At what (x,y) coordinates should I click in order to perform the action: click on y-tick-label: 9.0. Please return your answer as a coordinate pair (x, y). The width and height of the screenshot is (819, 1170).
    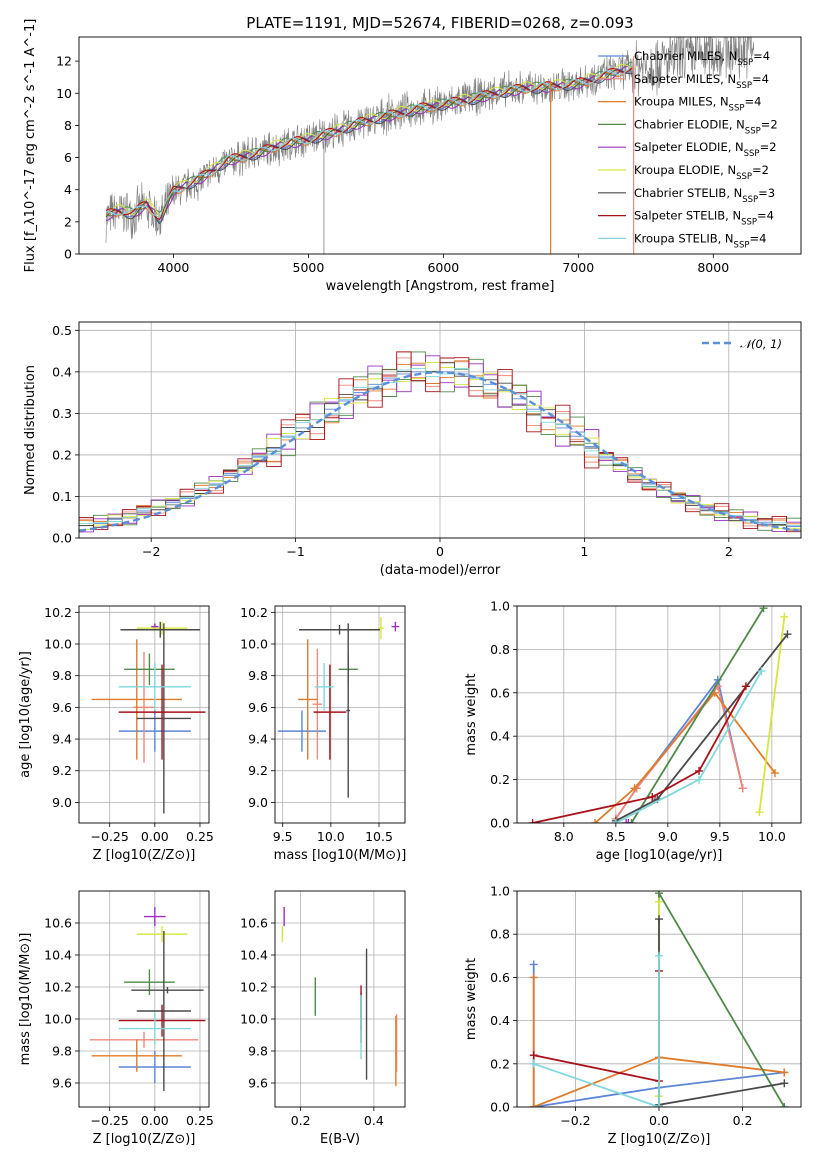
    Looking at the image, I should click on (62, 802).